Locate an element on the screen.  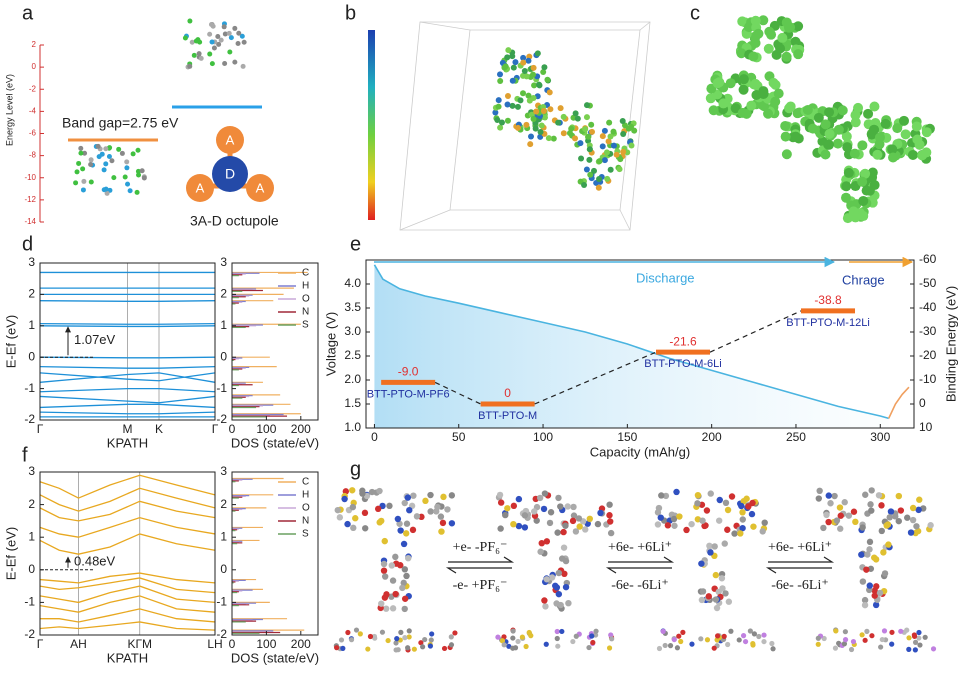
area-fill is located at coordinates (631, 346).